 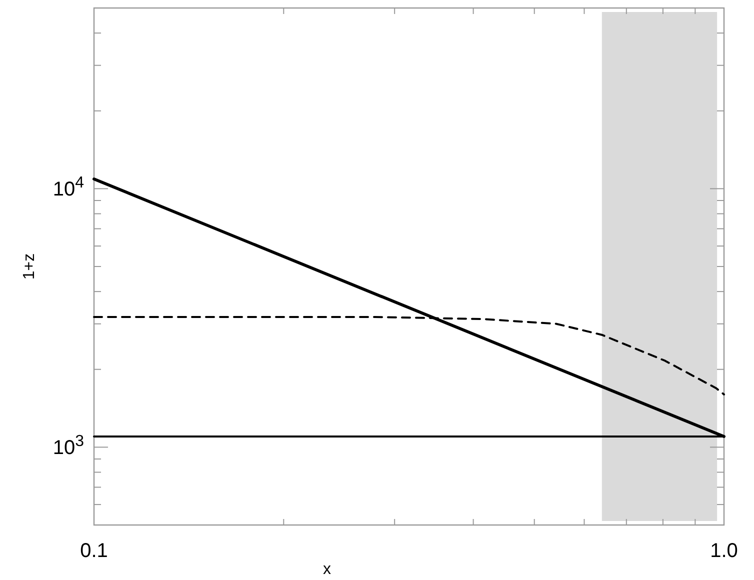 What do you see at coordinates (327, 569) in the screenshot?
I see `x-axis-title: x` at bounding box center [327, 569].